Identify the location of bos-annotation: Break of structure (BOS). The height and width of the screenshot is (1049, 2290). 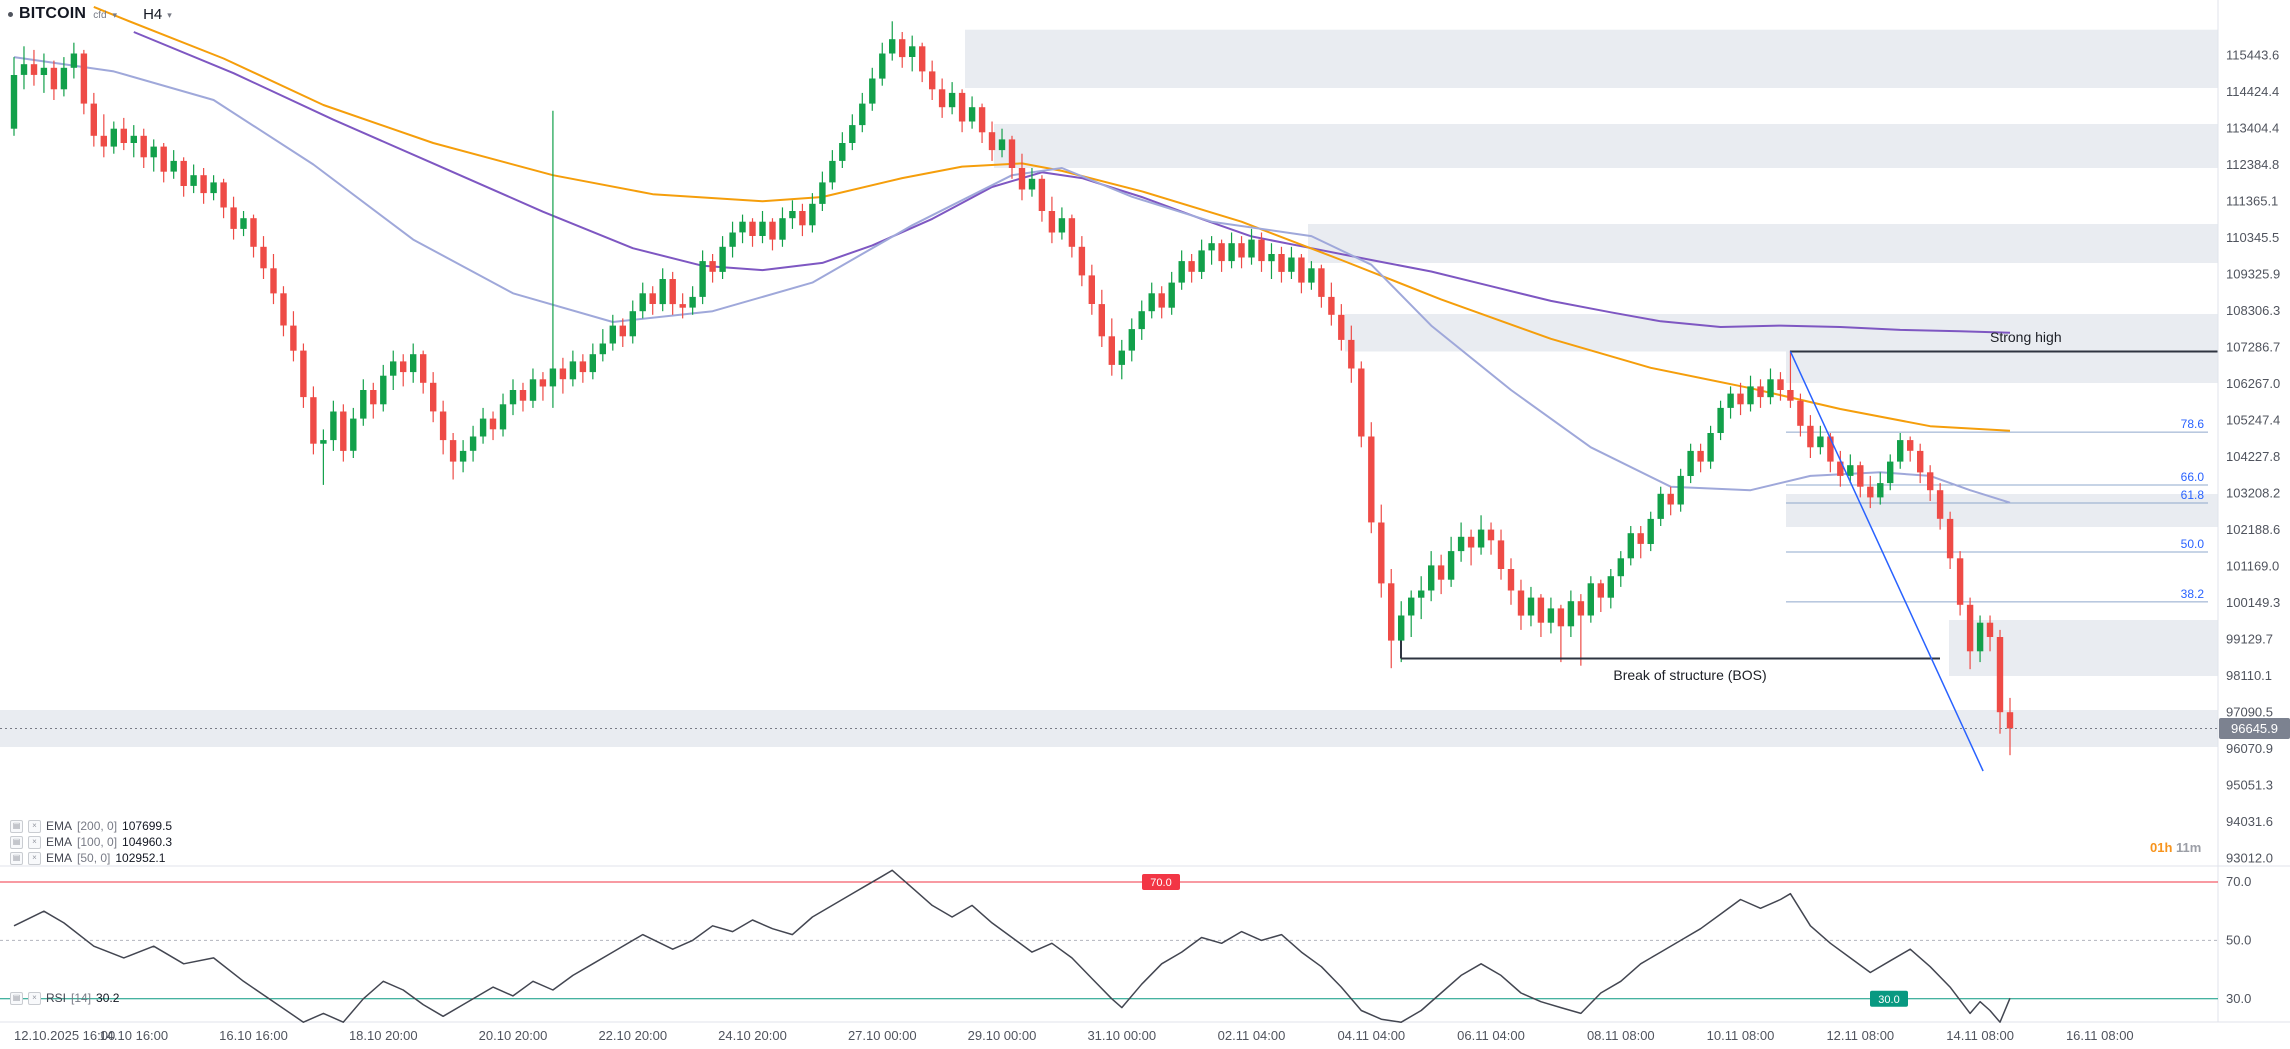
(1690, 675).